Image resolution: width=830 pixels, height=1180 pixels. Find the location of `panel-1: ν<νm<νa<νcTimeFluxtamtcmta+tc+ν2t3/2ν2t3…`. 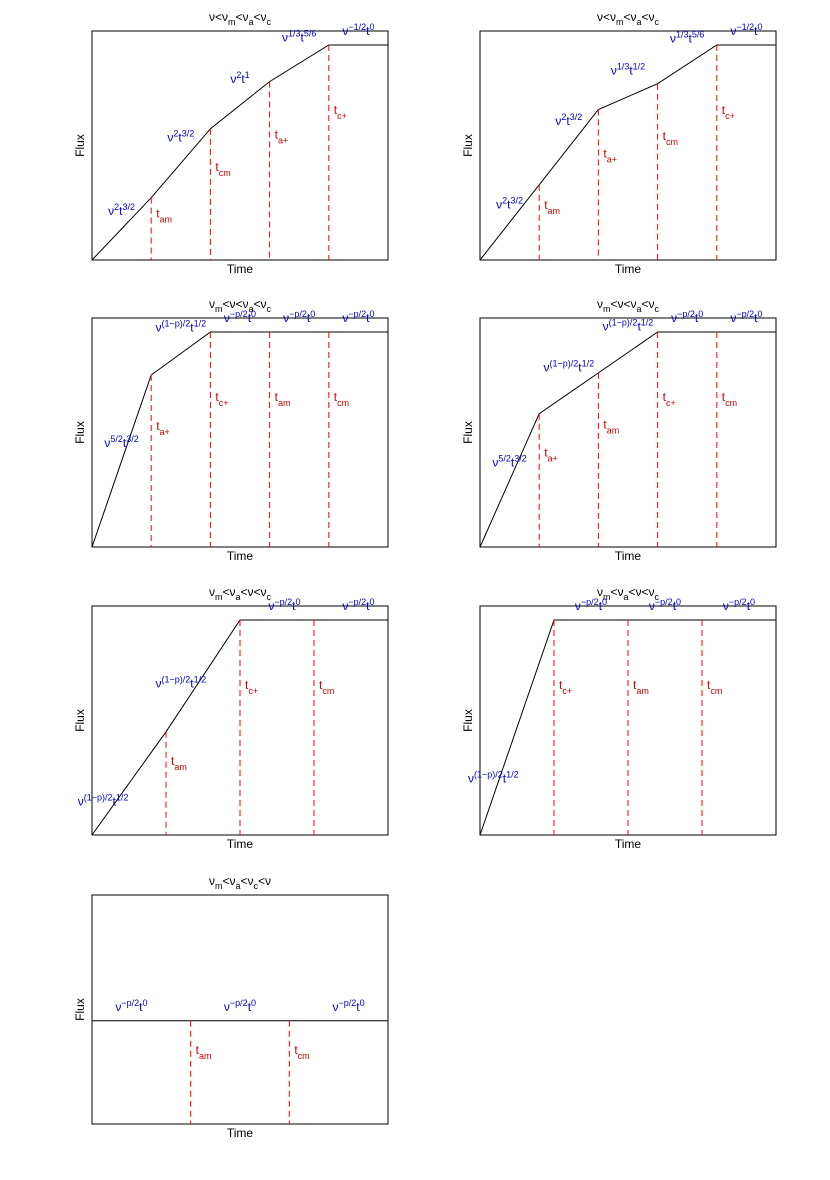

panel-1: ν<νm<νa<νcTimeFluxtamtcmta+tc+ν2t3/2ν2t3… is located at coordinates (231, 143).